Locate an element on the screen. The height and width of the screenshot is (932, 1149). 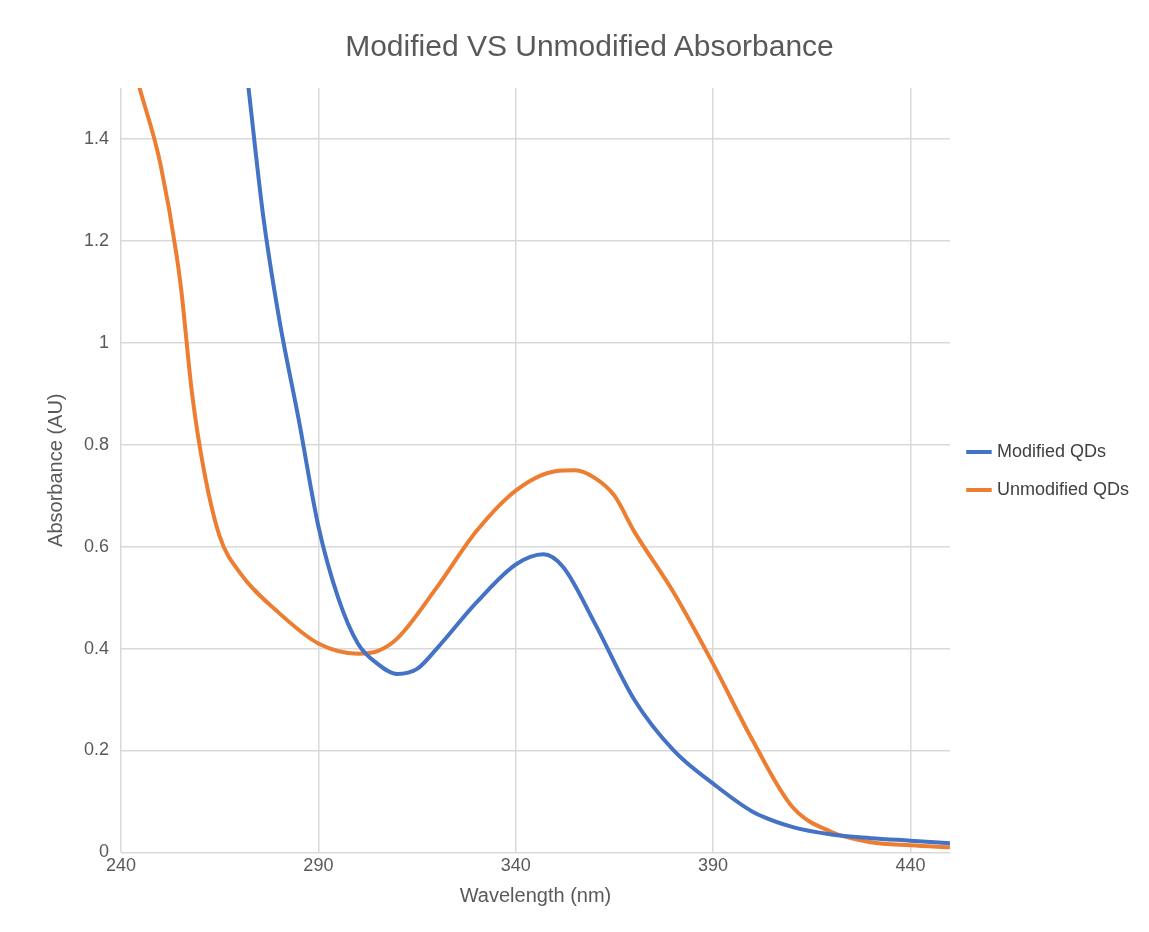
chart-title: Modified VS Unmodified Absorbance is located at coordinates (589, 46).